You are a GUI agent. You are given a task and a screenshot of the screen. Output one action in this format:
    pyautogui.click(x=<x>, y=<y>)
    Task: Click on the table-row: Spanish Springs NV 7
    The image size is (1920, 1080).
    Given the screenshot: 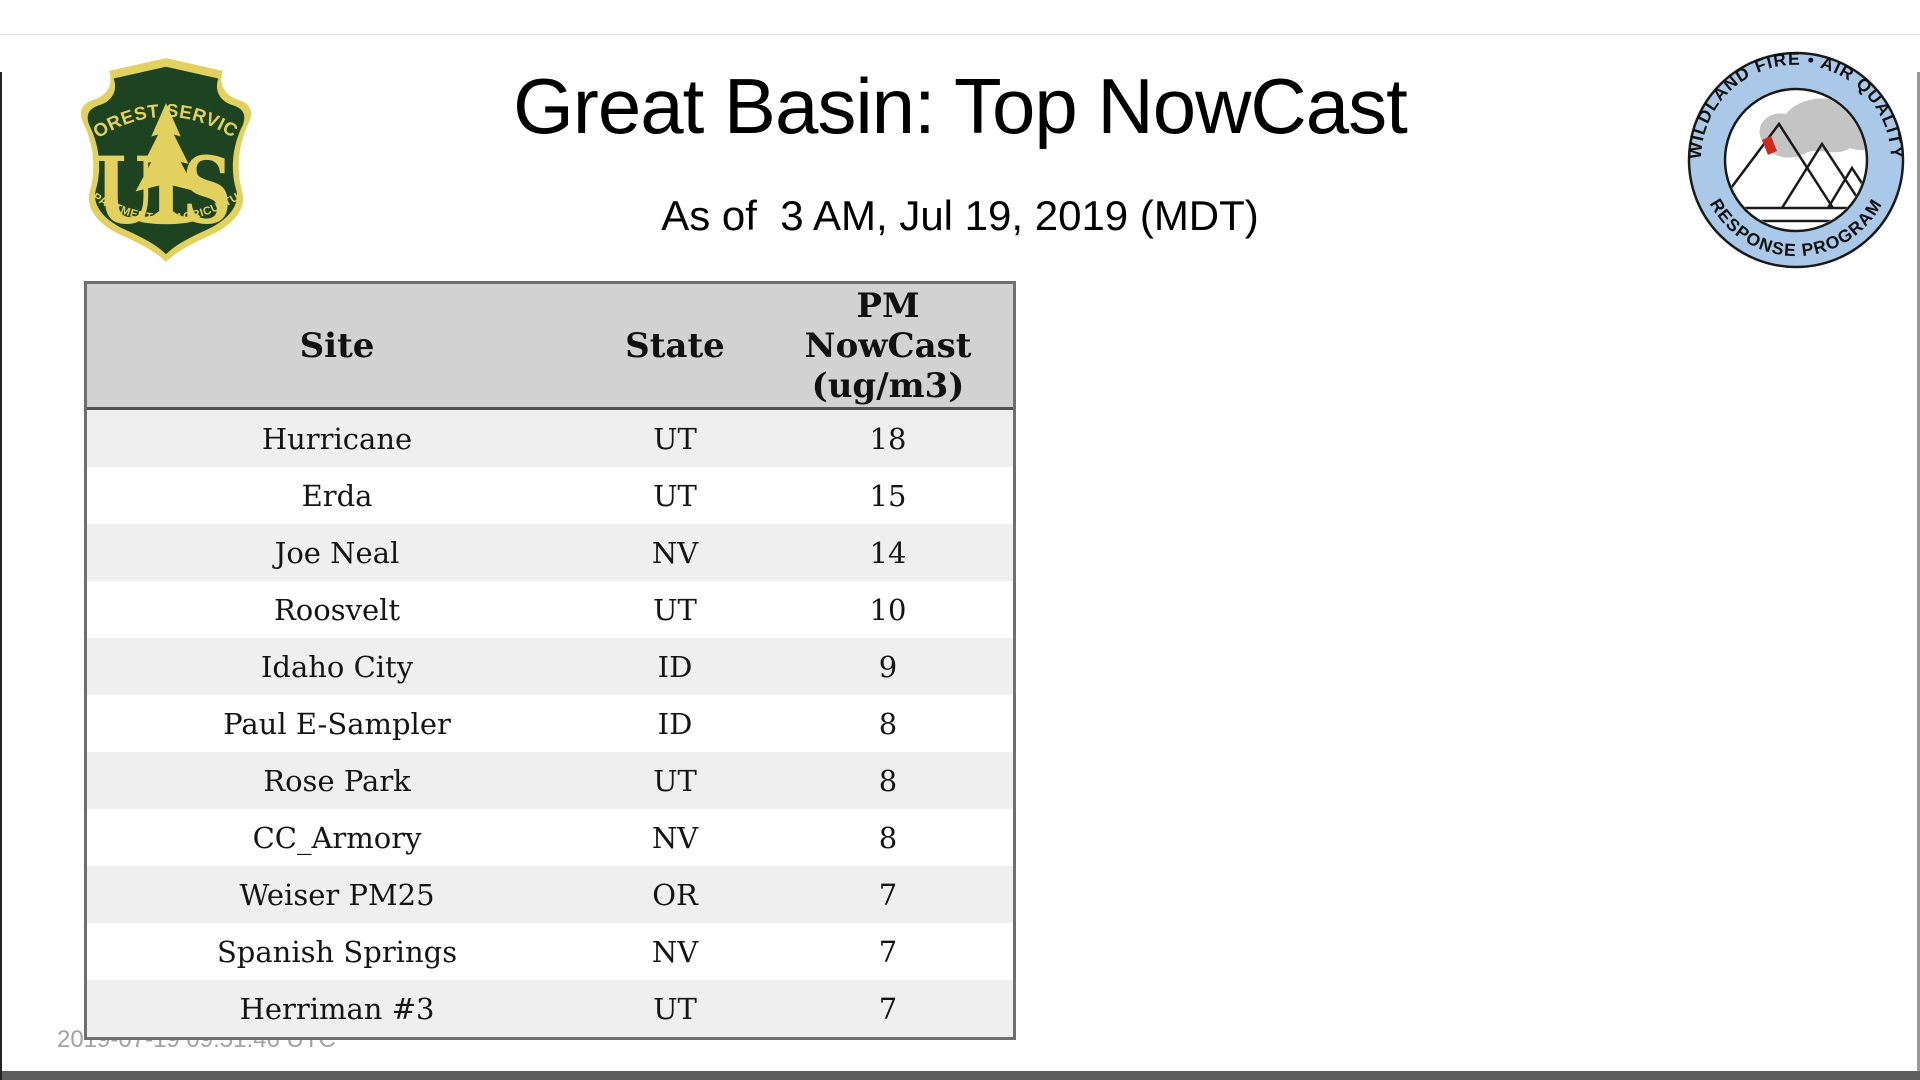 What is the action you would take?
    pyautogui.click(x=550, y=951)
    